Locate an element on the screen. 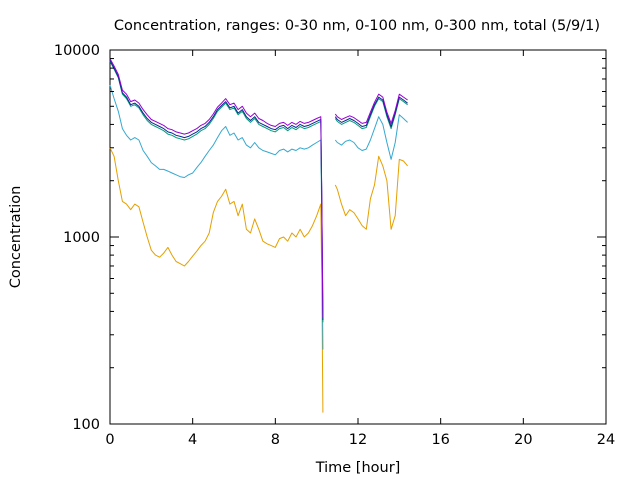 This screenshot has height=480, width=640. y-tick-label: 1000 is located at coordinates (81, 238).